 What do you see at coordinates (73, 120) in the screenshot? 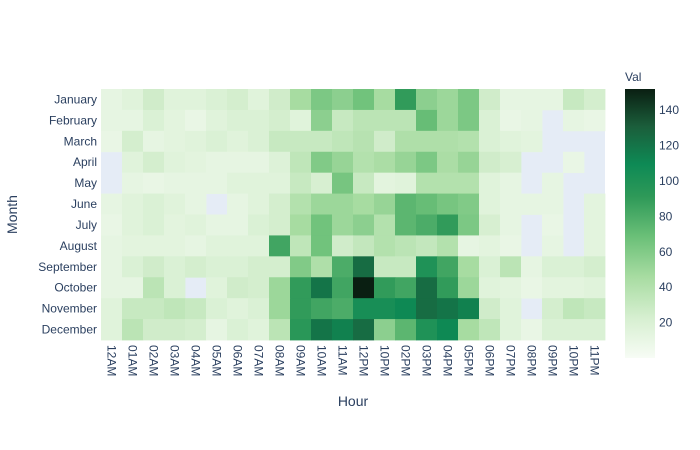
I see `y-tick-label: February` at bounding box center [73, 120].